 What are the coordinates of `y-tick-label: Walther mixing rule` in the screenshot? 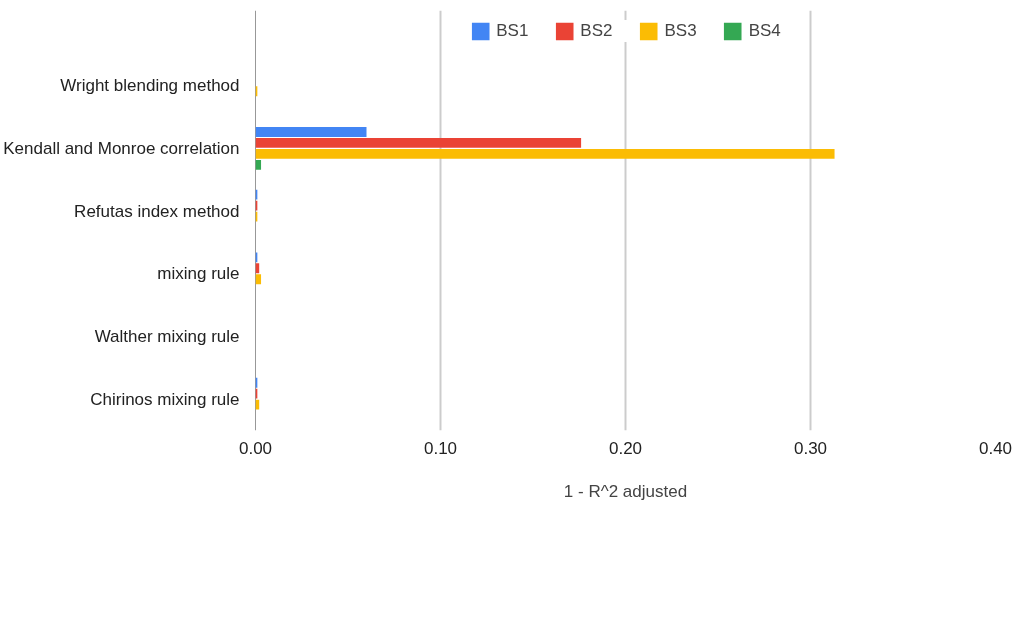 It's located at (167, 336).